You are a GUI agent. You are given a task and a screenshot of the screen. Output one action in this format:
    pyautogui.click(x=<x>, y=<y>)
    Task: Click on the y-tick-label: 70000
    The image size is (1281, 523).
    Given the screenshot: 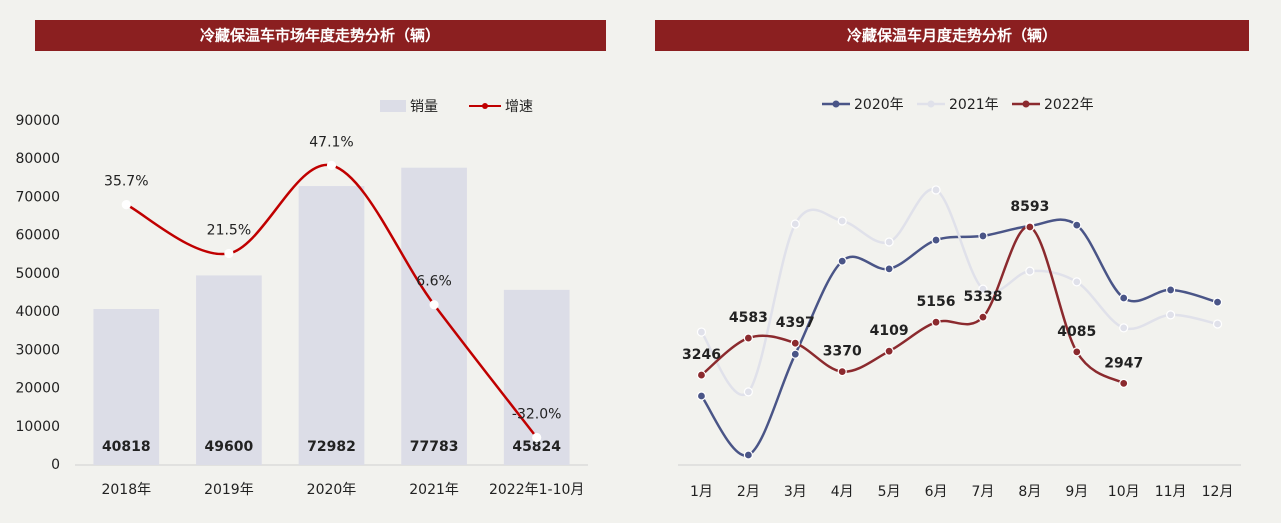 What is the action you would take?
    pyautogui.click(x=37, y=197)
    